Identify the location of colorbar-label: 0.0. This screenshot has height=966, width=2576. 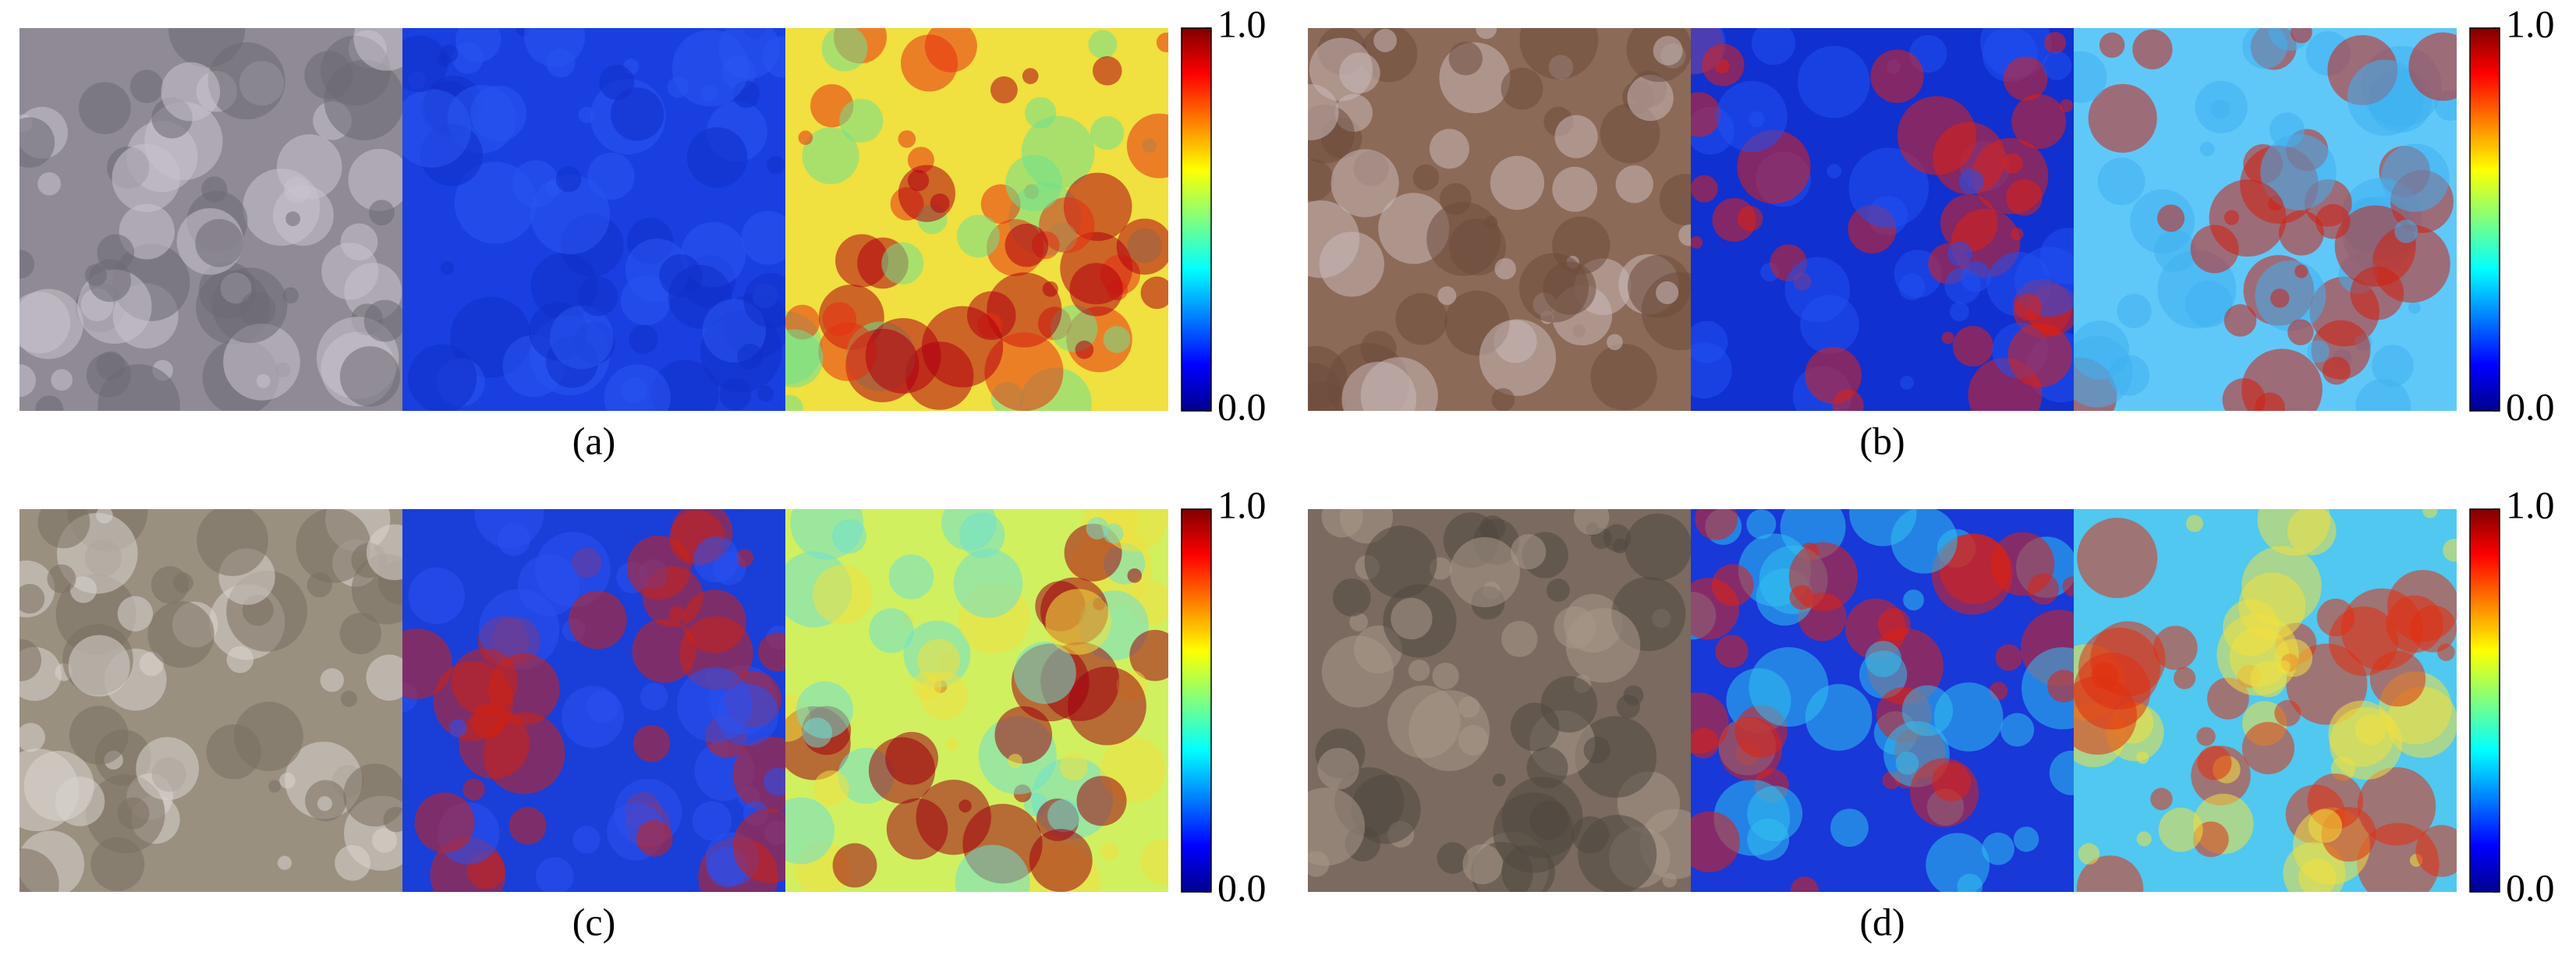
(2530, 887).